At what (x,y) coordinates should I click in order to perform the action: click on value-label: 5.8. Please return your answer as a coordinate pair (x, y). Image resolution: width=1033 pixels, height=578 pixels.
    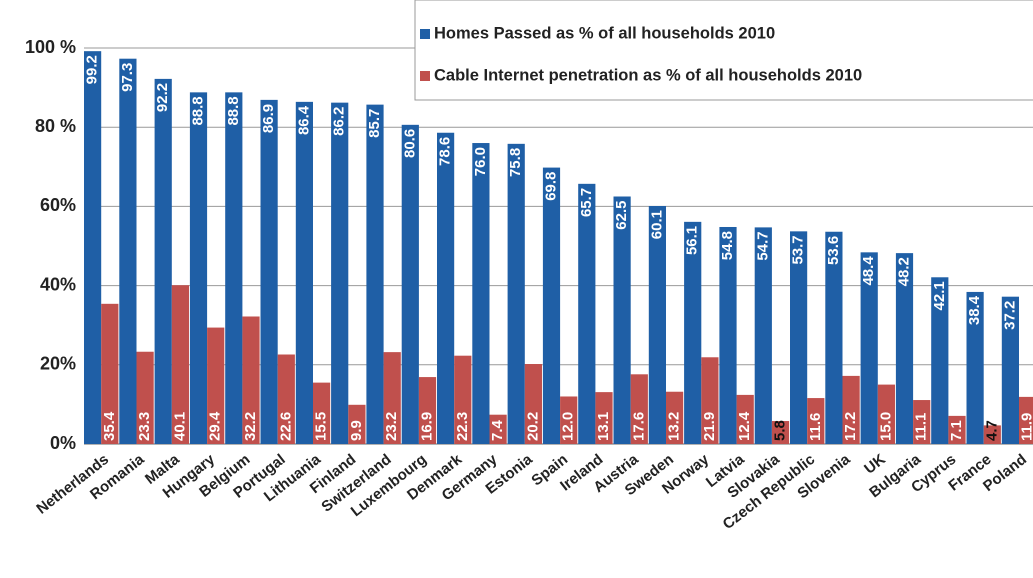
    Looking at the image, I should click on (779, 430).